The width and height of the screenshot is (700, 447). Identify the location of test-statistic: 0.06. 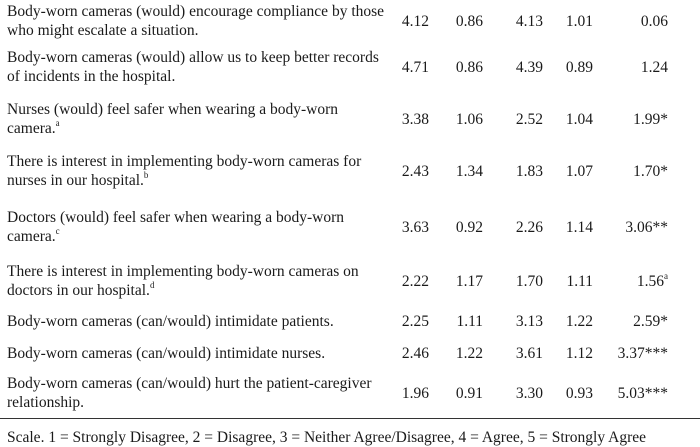
(654, 21).